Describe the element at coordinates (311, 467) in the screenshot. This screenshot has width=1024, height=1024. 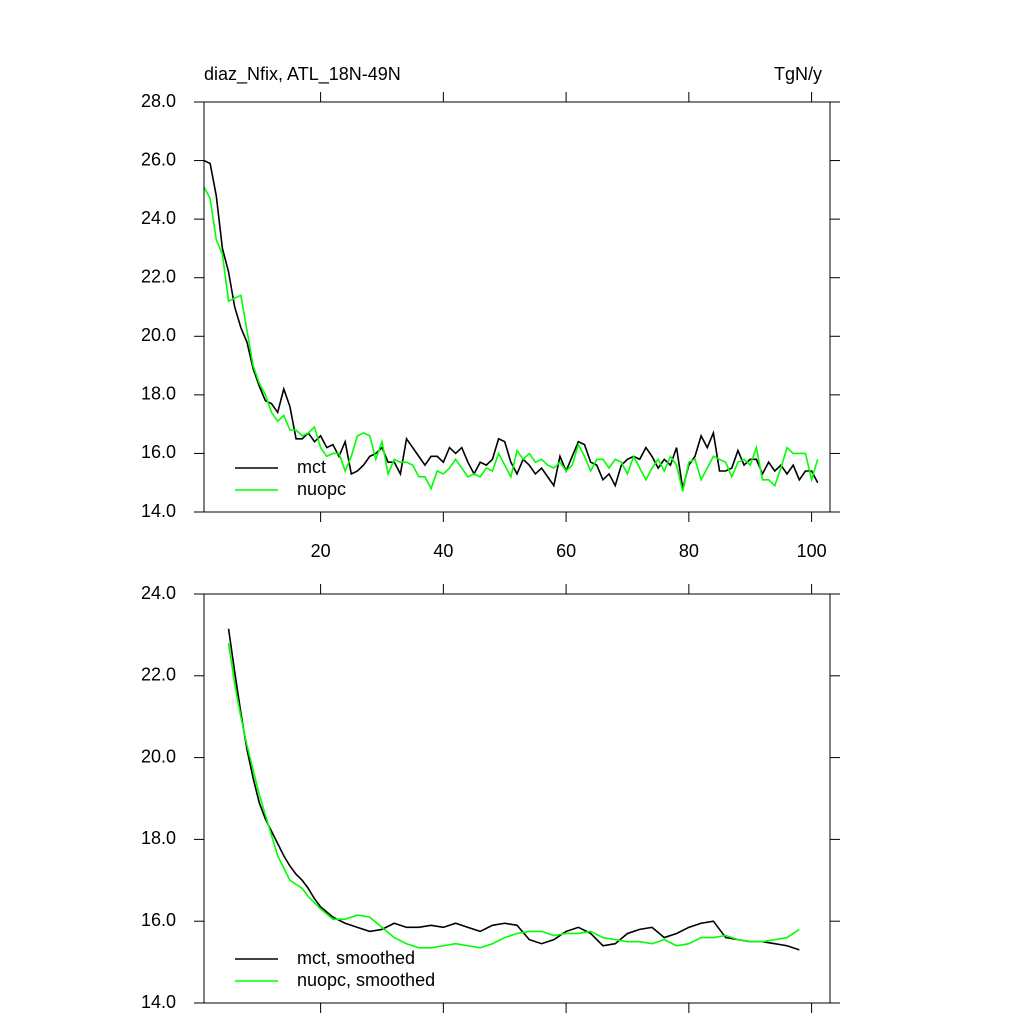
I see `legend-label: mct` at that location.